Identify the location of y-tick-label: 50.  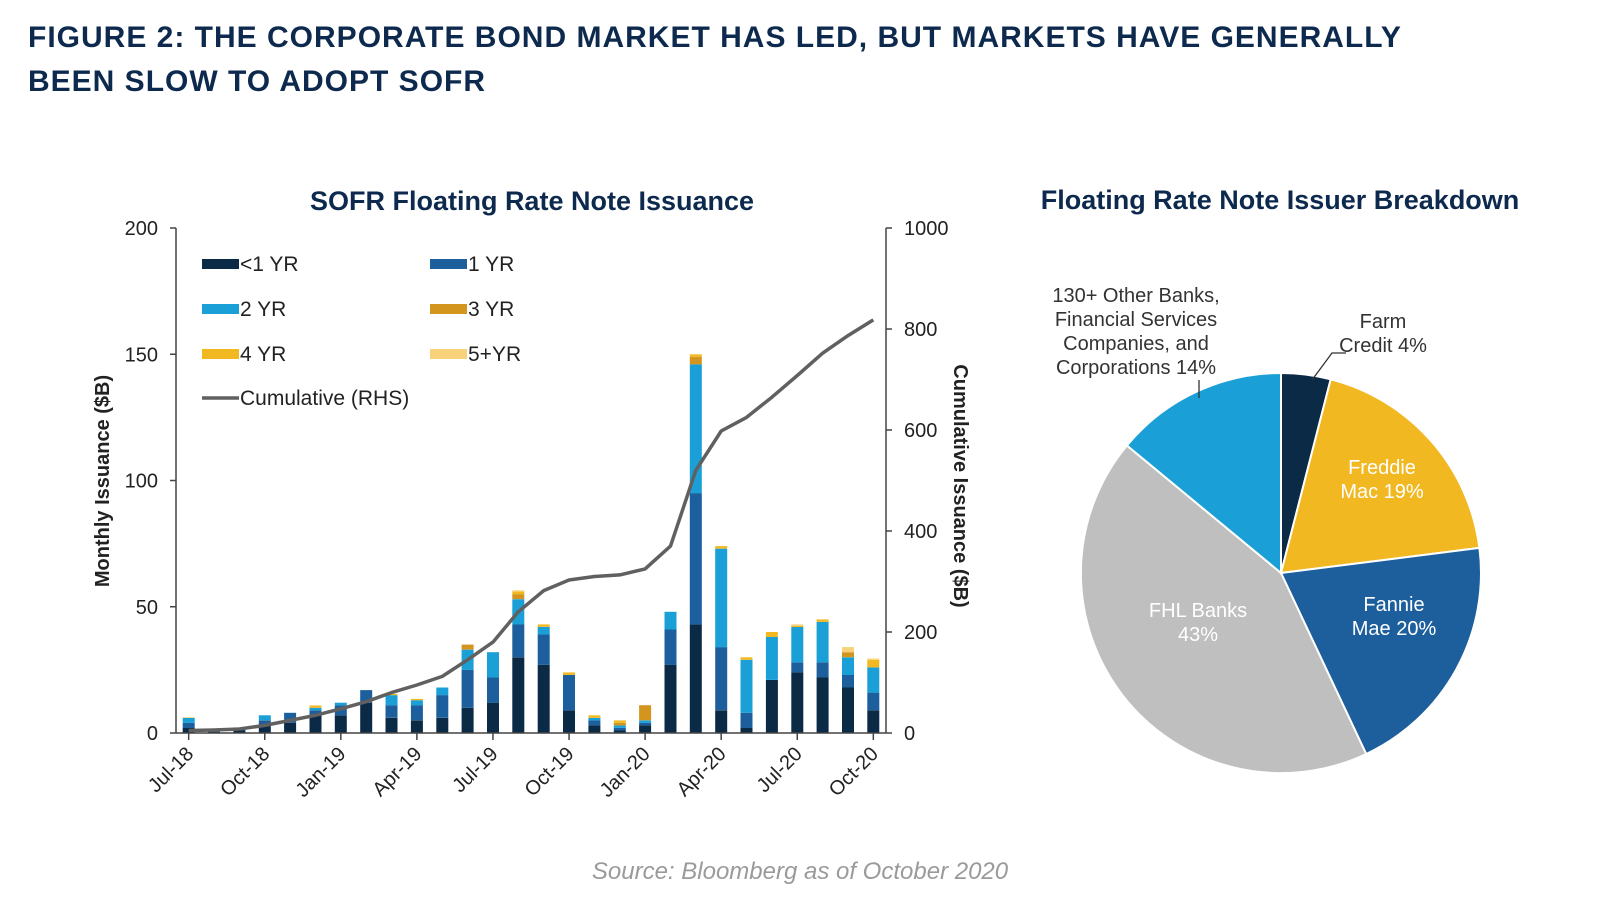
(147, 608).